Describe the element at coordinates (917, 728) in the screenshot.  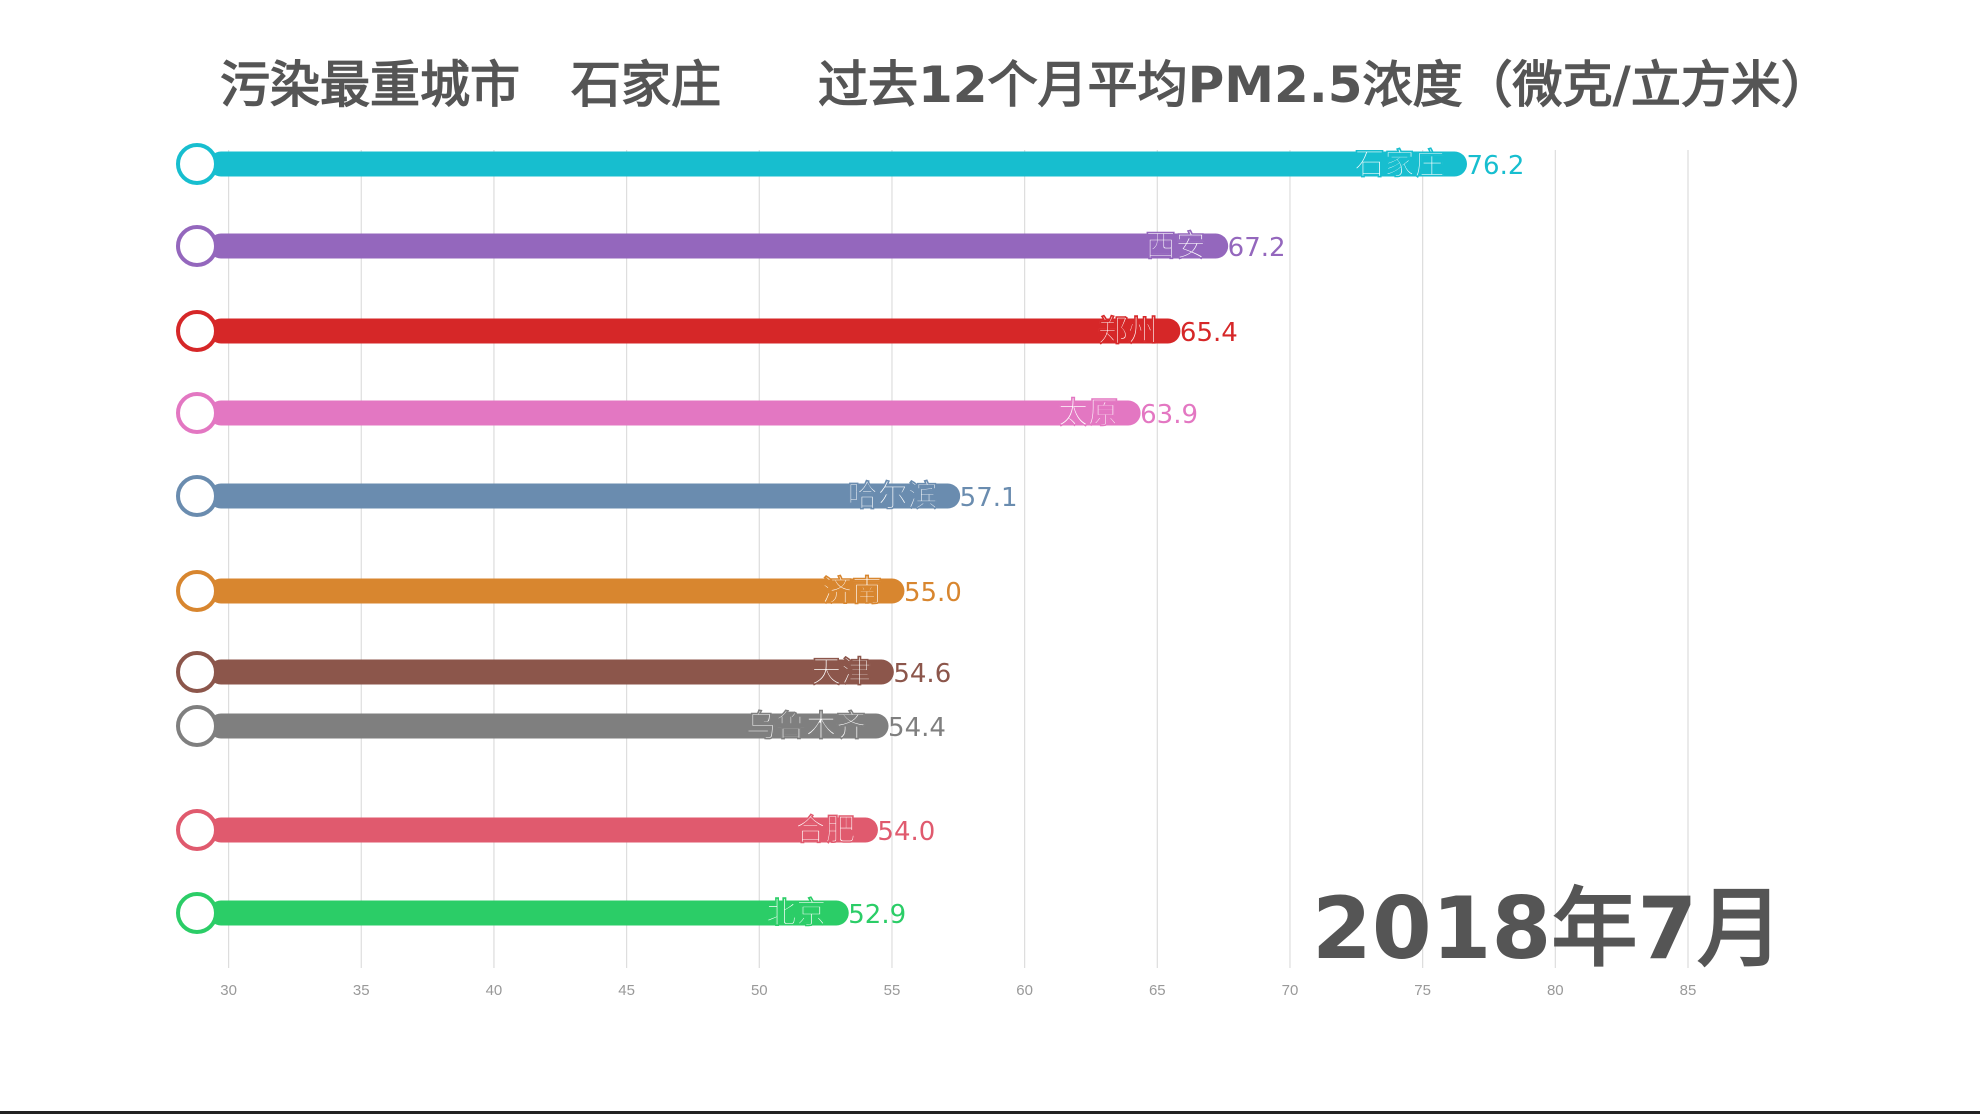
I see `bar-value-label: 54.4` at that location.